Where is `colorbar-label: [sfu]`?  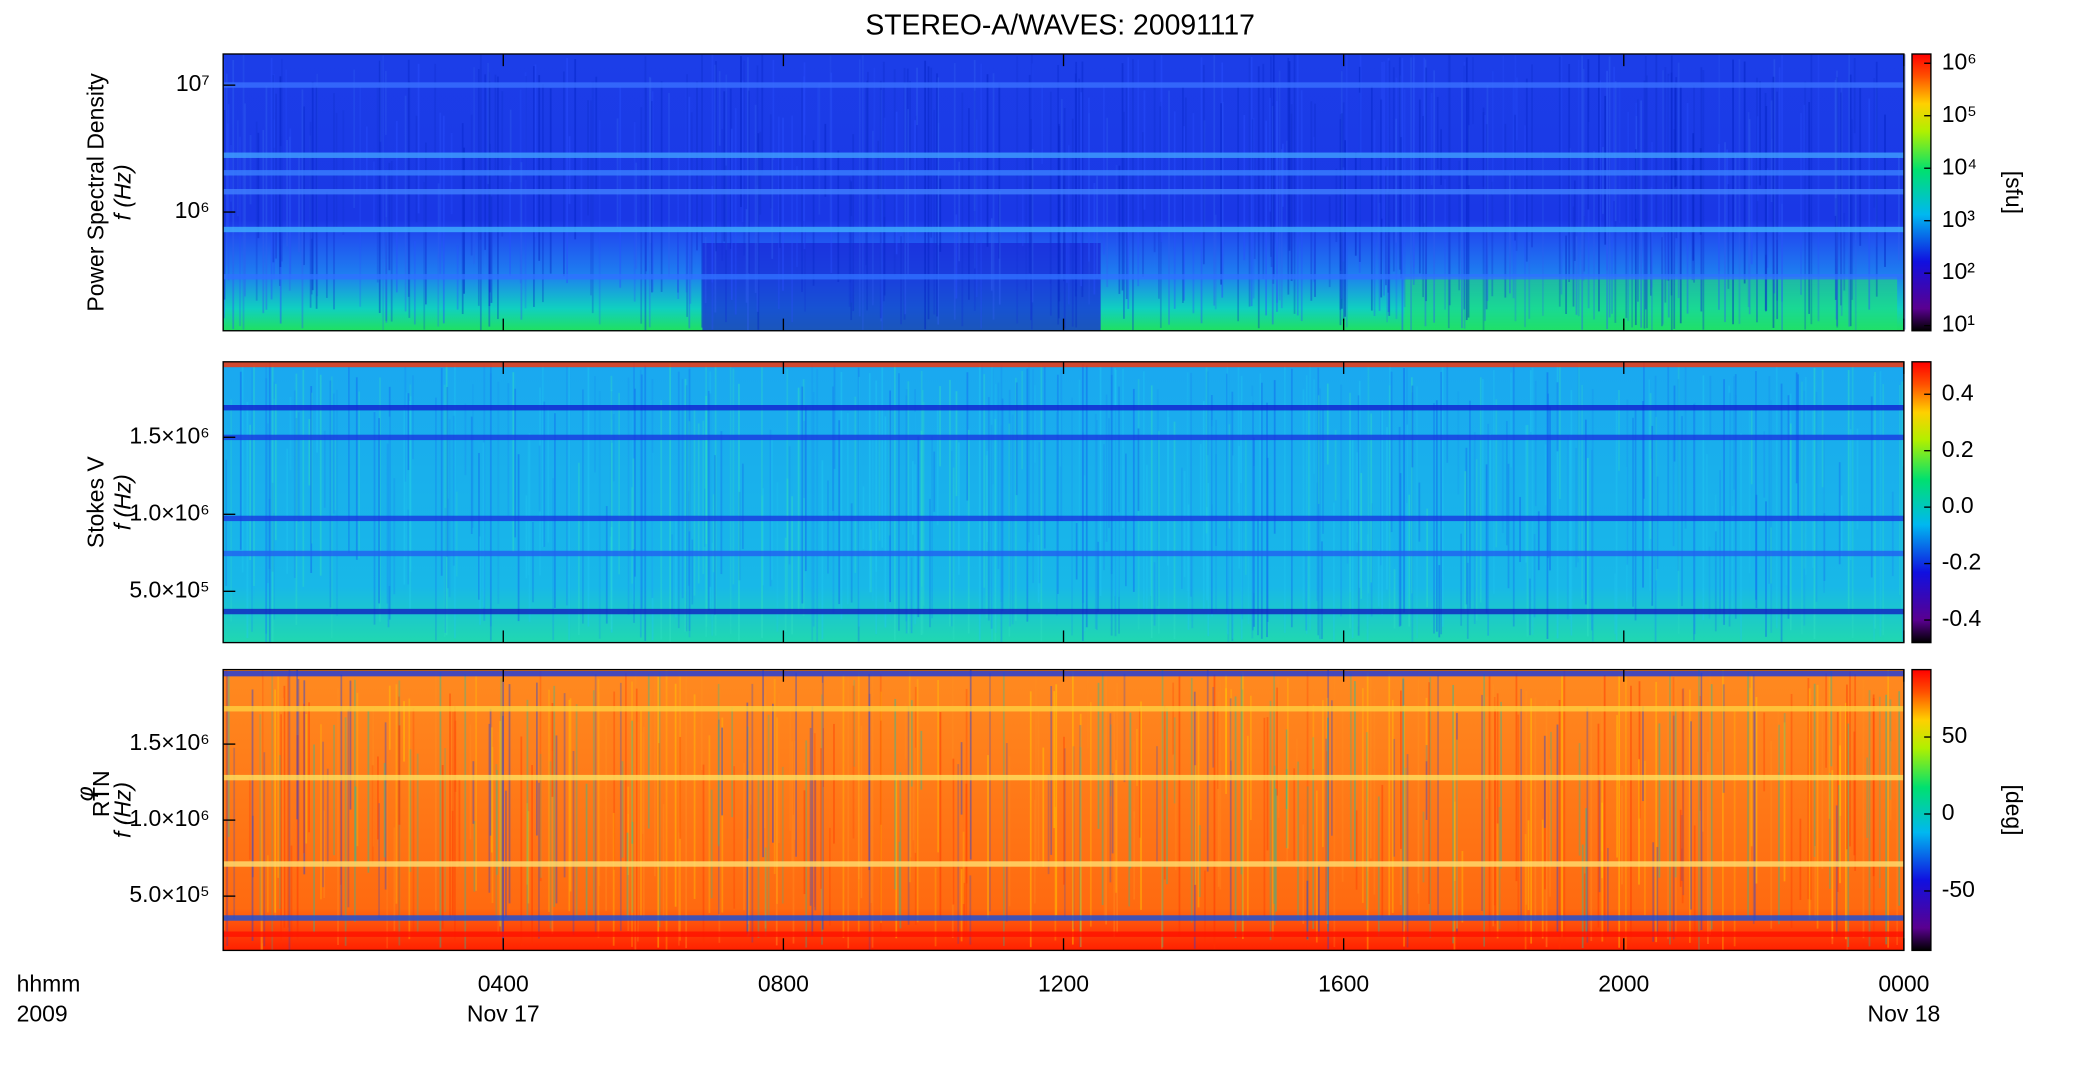
colorbar-label: [sfu] is located at coordinates (2014, 192).